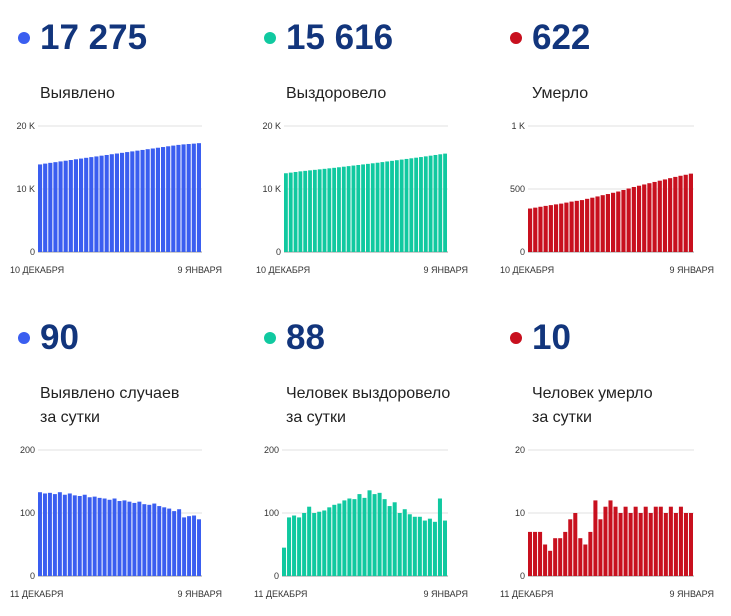 The width and height of the screenshot is (731, 616). Describe the element at coordinates (77, 93) in the screenshot. I see `detected-label: Выявлено` at that location.